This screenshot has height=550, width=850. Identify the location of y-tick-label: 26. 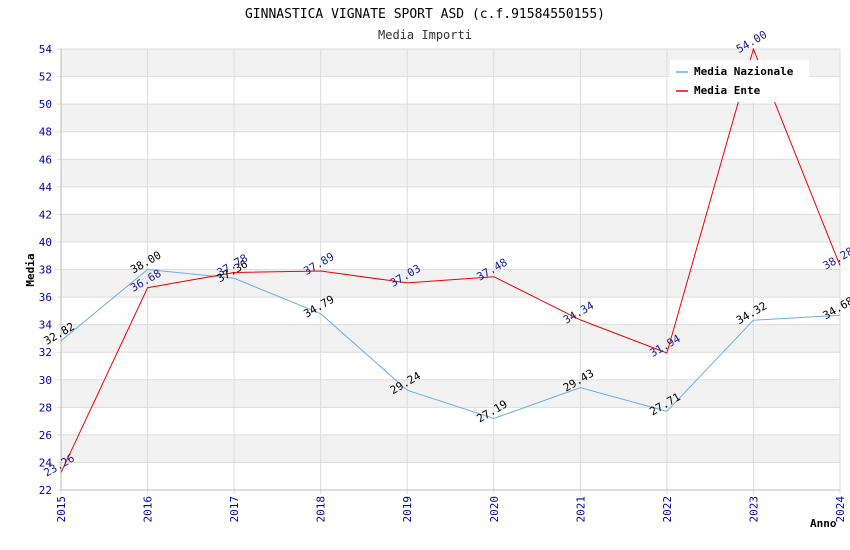
(45, 435).